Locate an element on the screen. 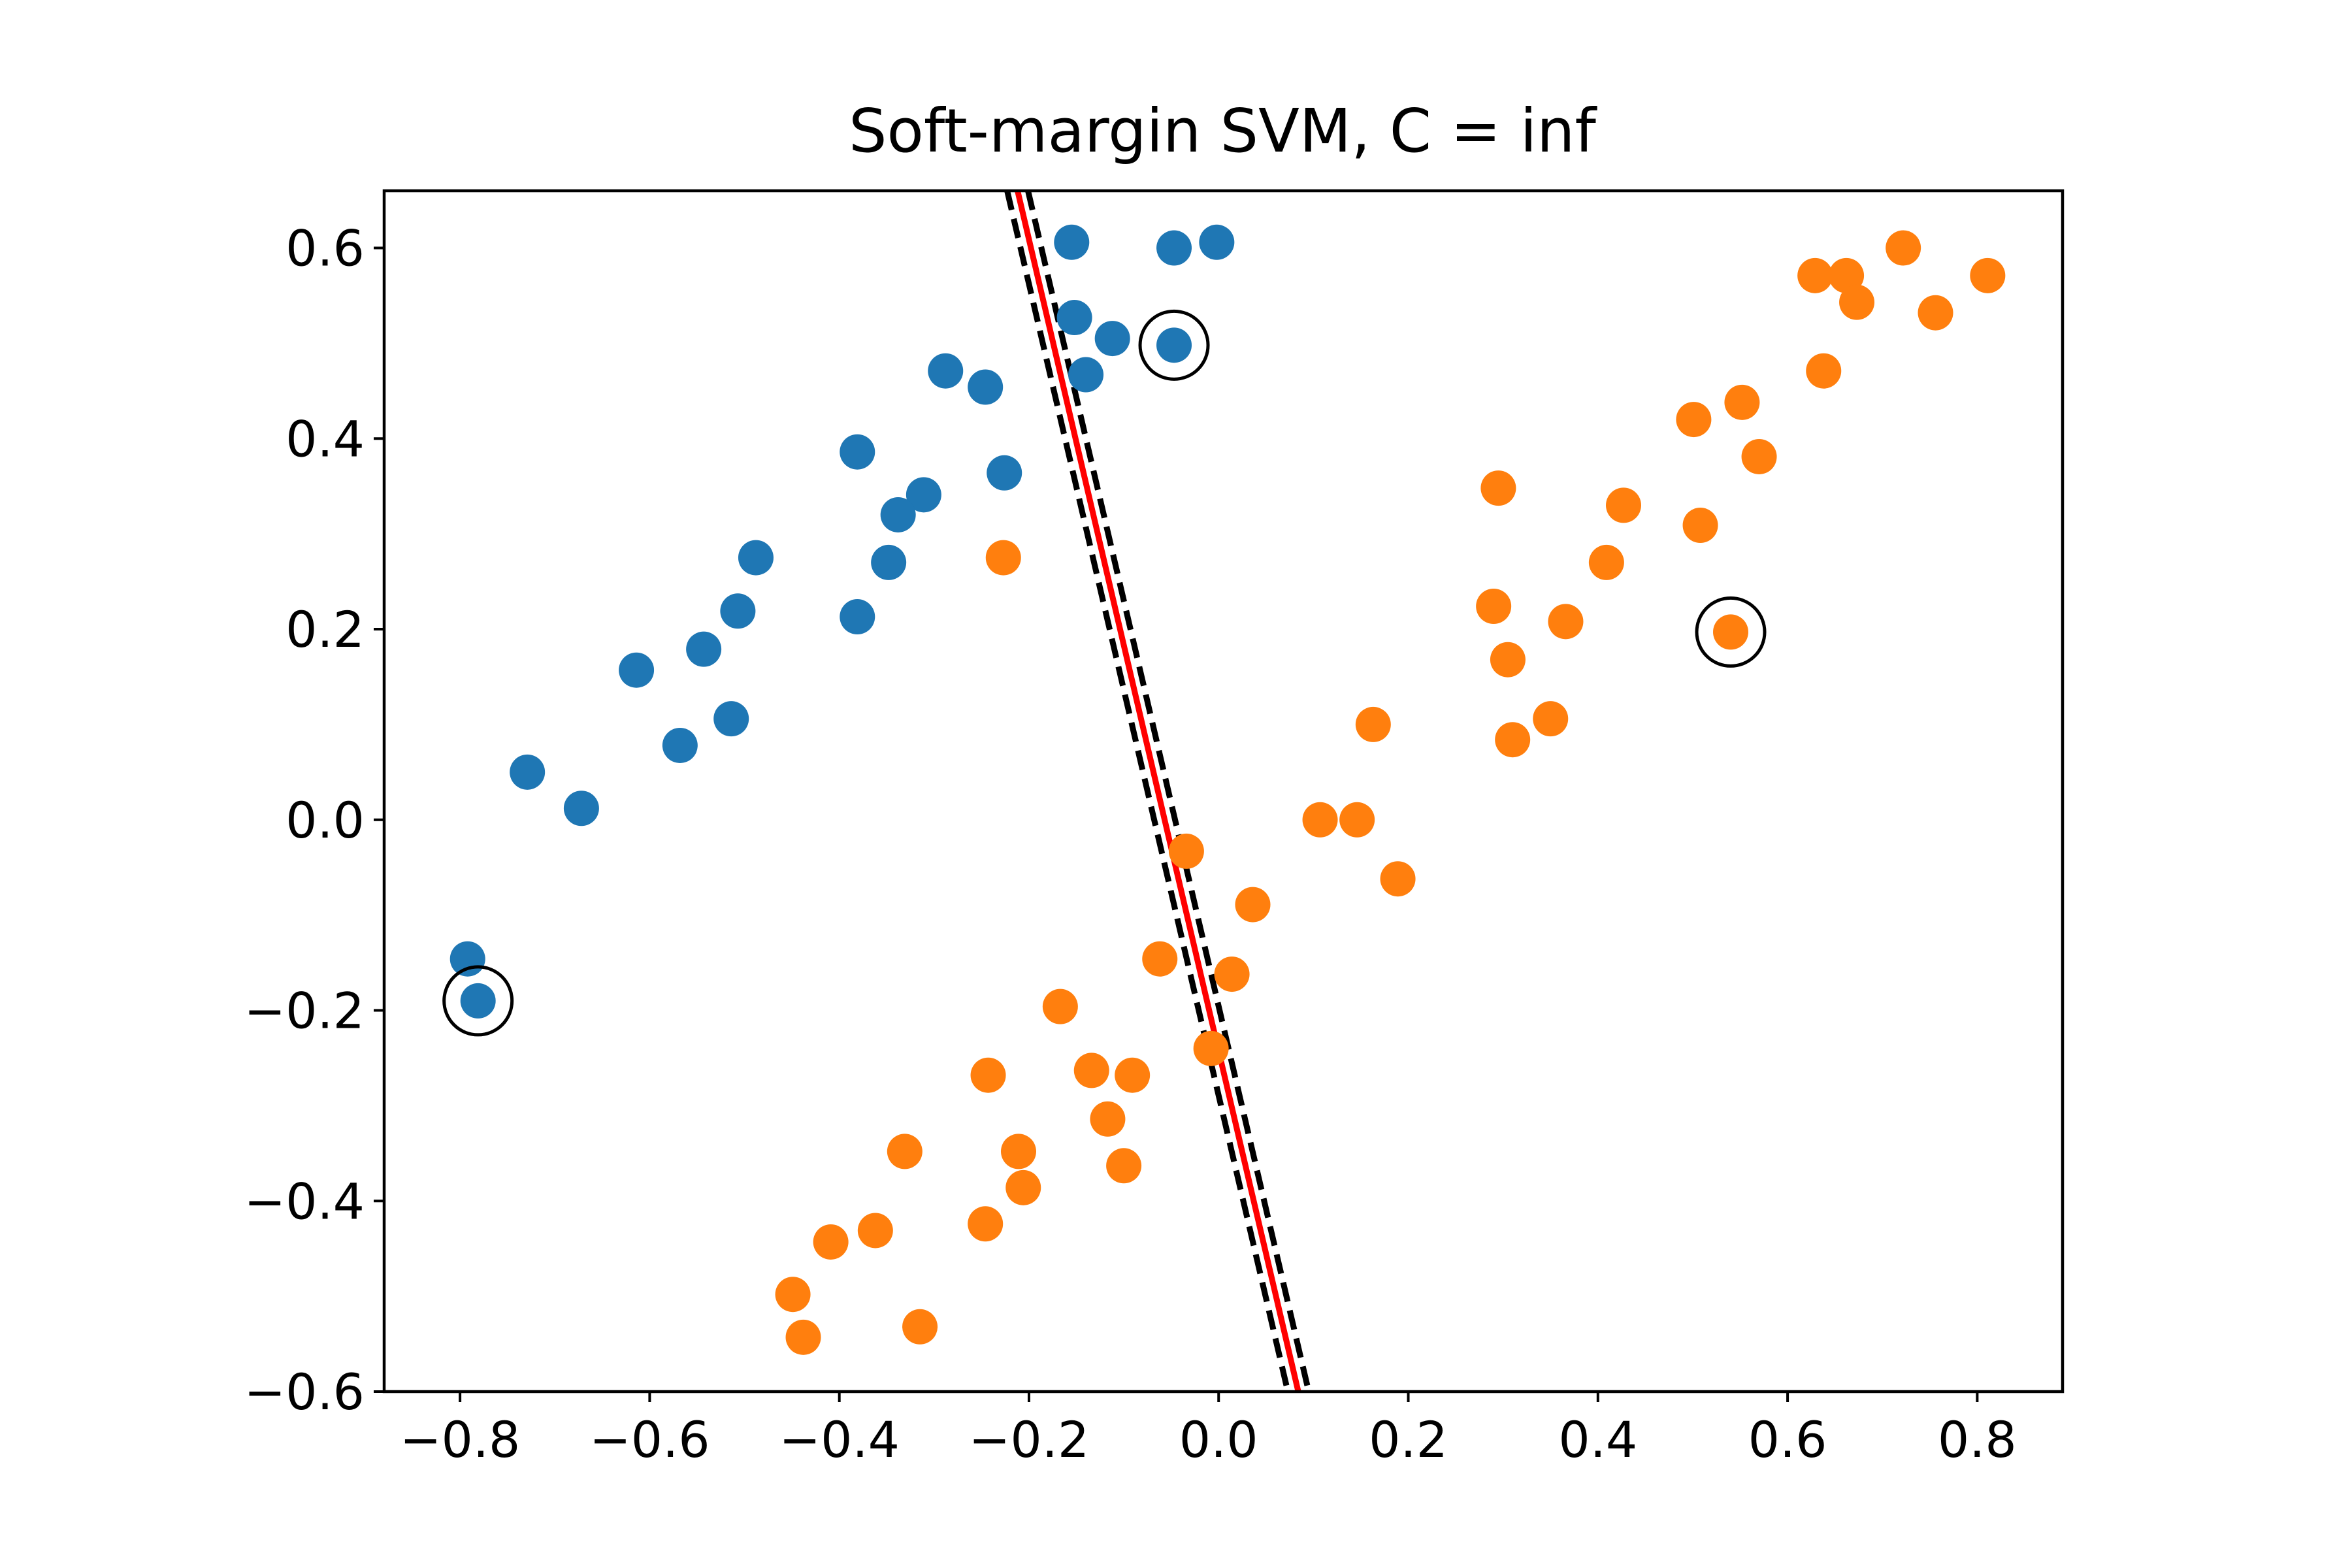  x-tick-label: 0.0 is located at coordinates (1218, 1440).